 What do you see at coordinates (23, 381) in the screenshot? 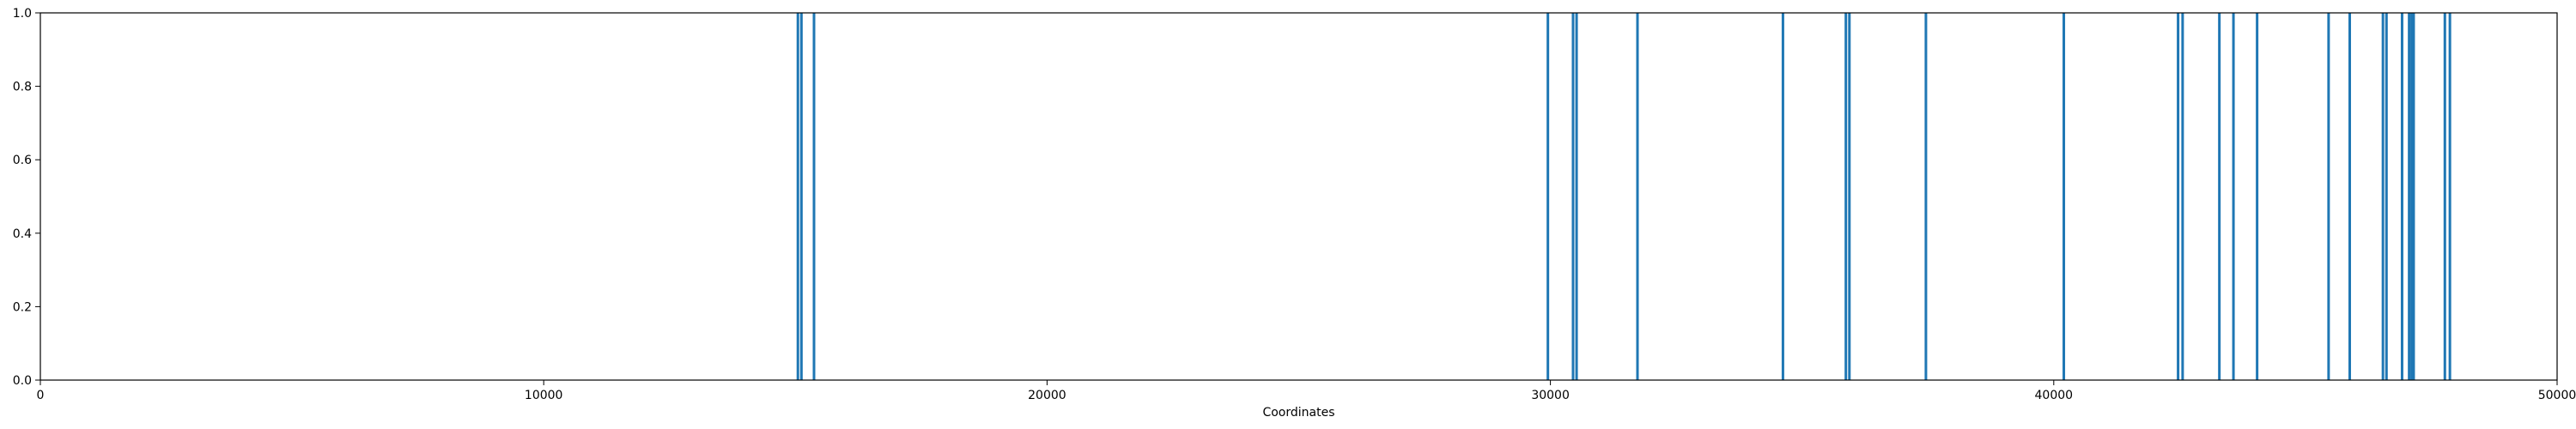
I see `y-tick-label: 0.0` at bounding box center [23, 381].